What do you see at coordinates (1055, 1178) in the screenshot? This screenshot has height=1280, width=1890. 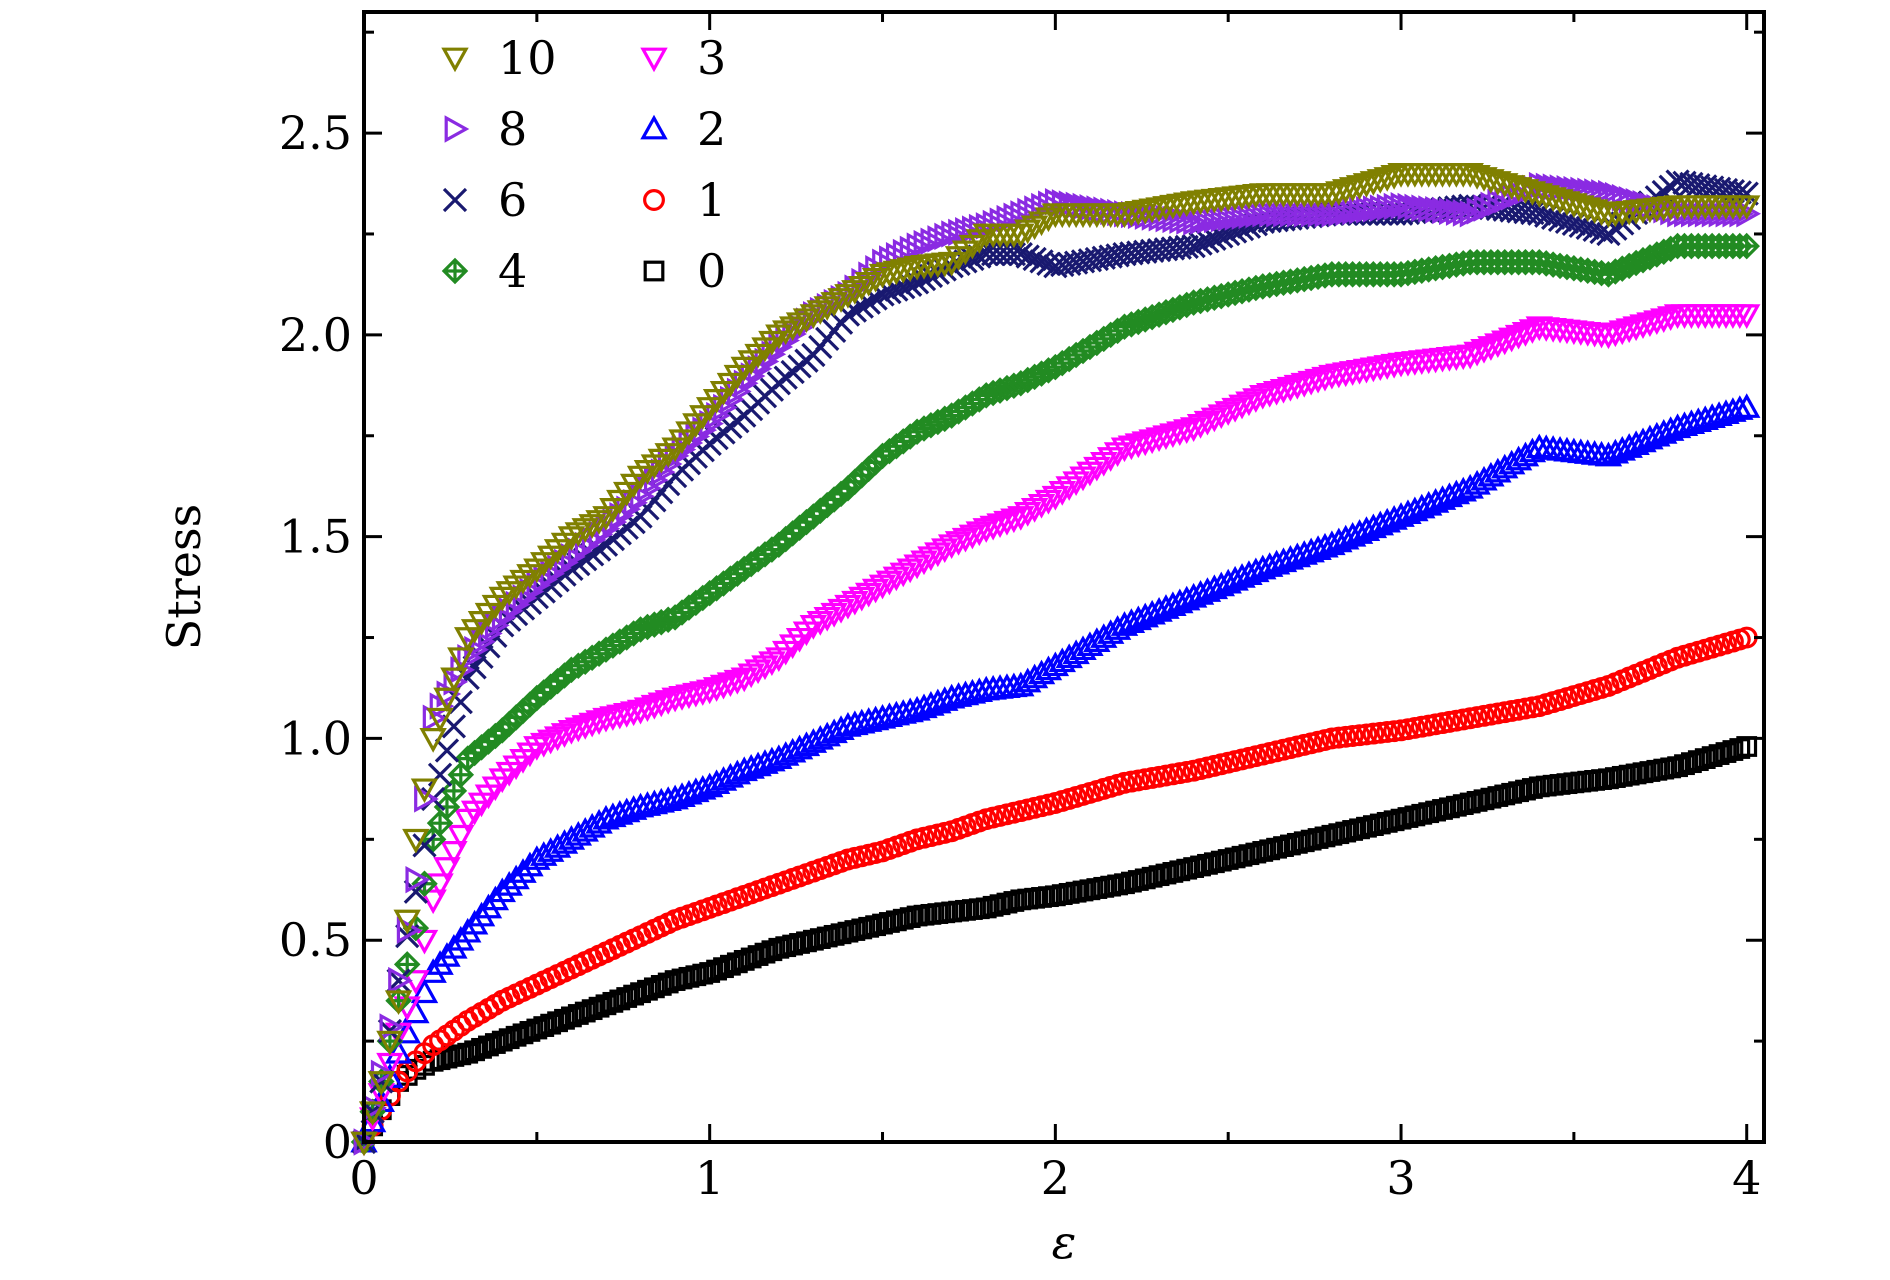 I see `x-tick-label: 2` at bounding box center [1055, 1178].